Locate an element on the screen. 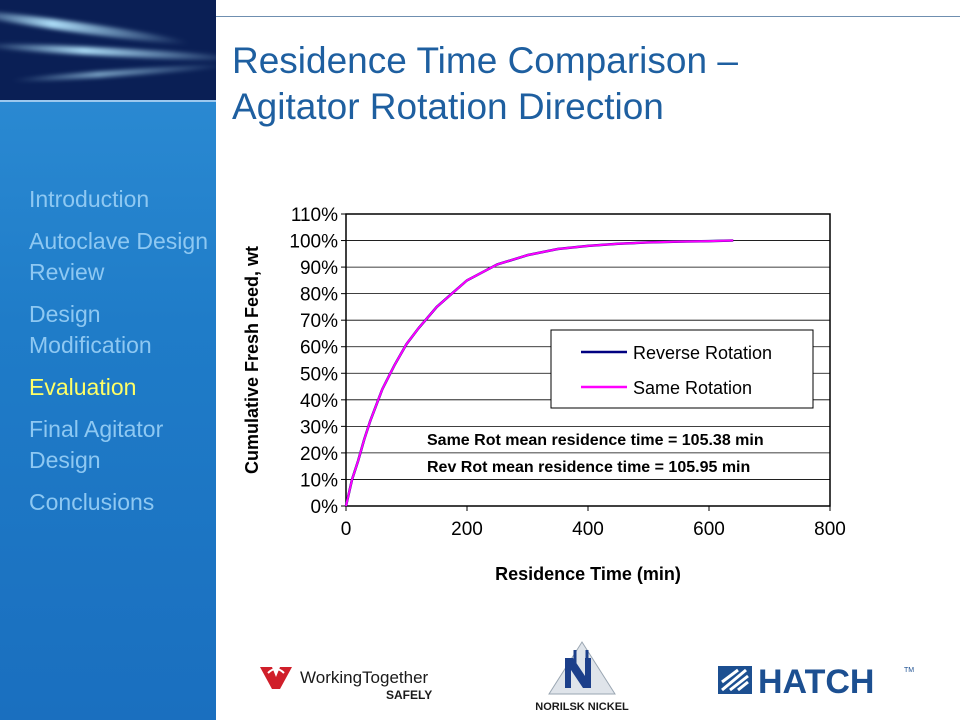  y-tick-label: 70% is located at coordinates (319, 321).